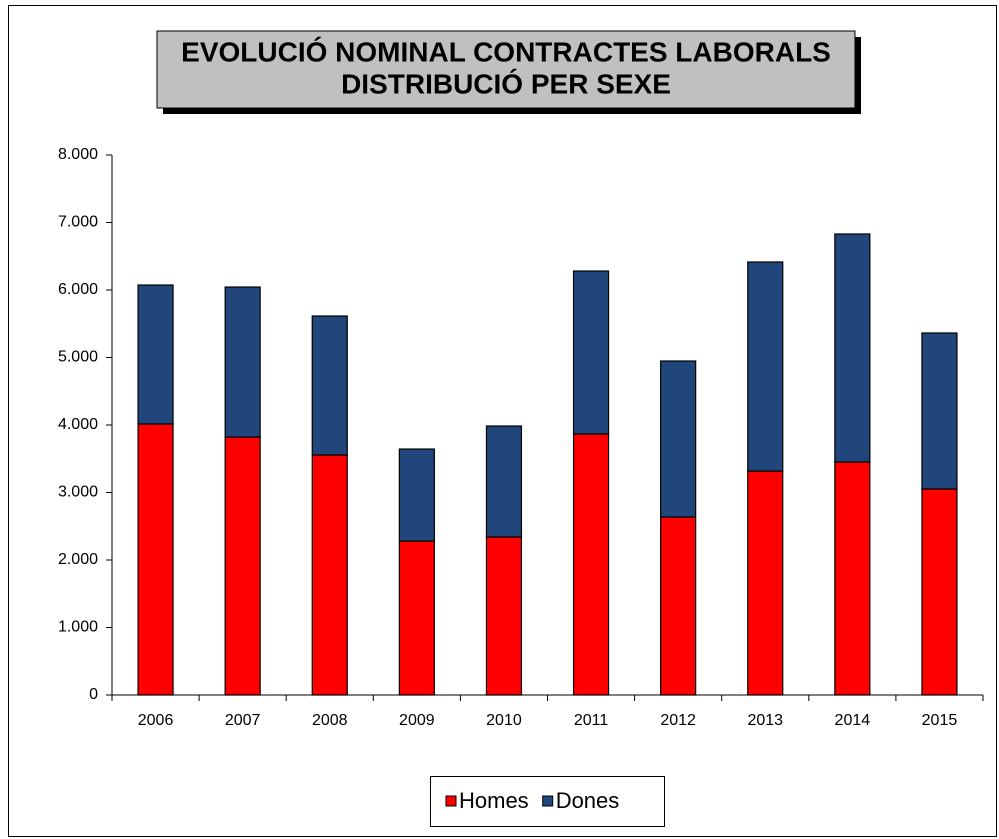 The width and height of the screenshot is (999, 839). I want to click on x-tick-label: 2007, so click(243, 720).